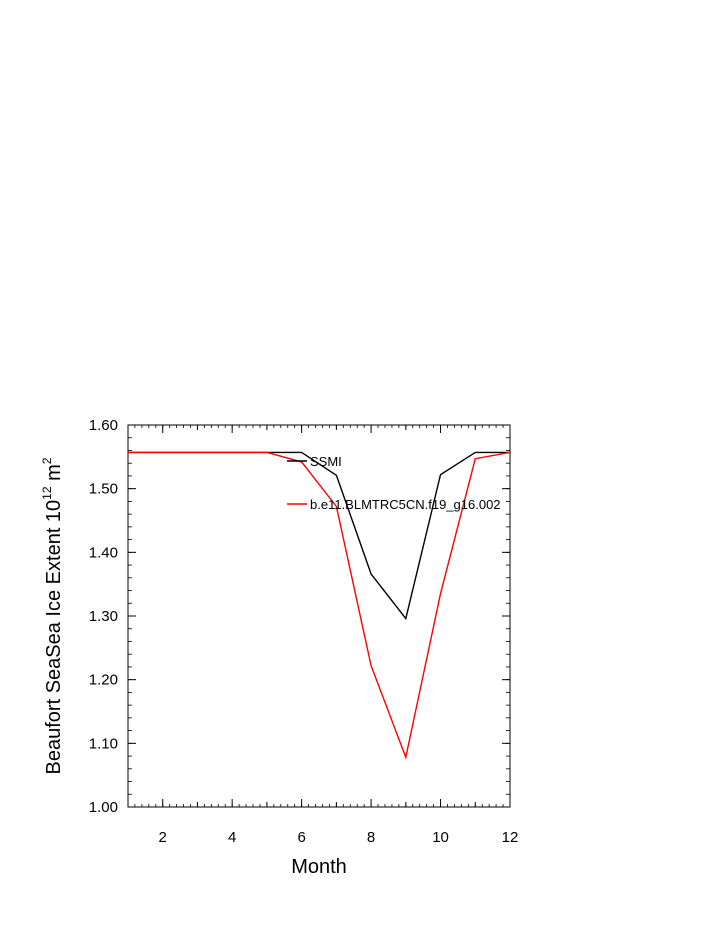 This screenshot has width=723, height=935. Describe the element at coordinates (394, 483) in the screenshot. I see `legend: SSMI b.e11.BLMTRC5CN.f19_g16.002` at that location.